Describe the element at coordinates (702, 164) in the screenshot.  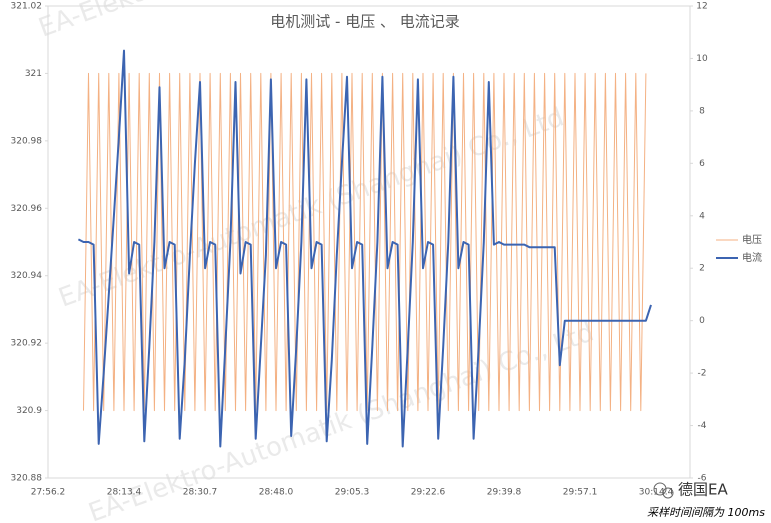
I see `y2-tick-label: 6` at that location.